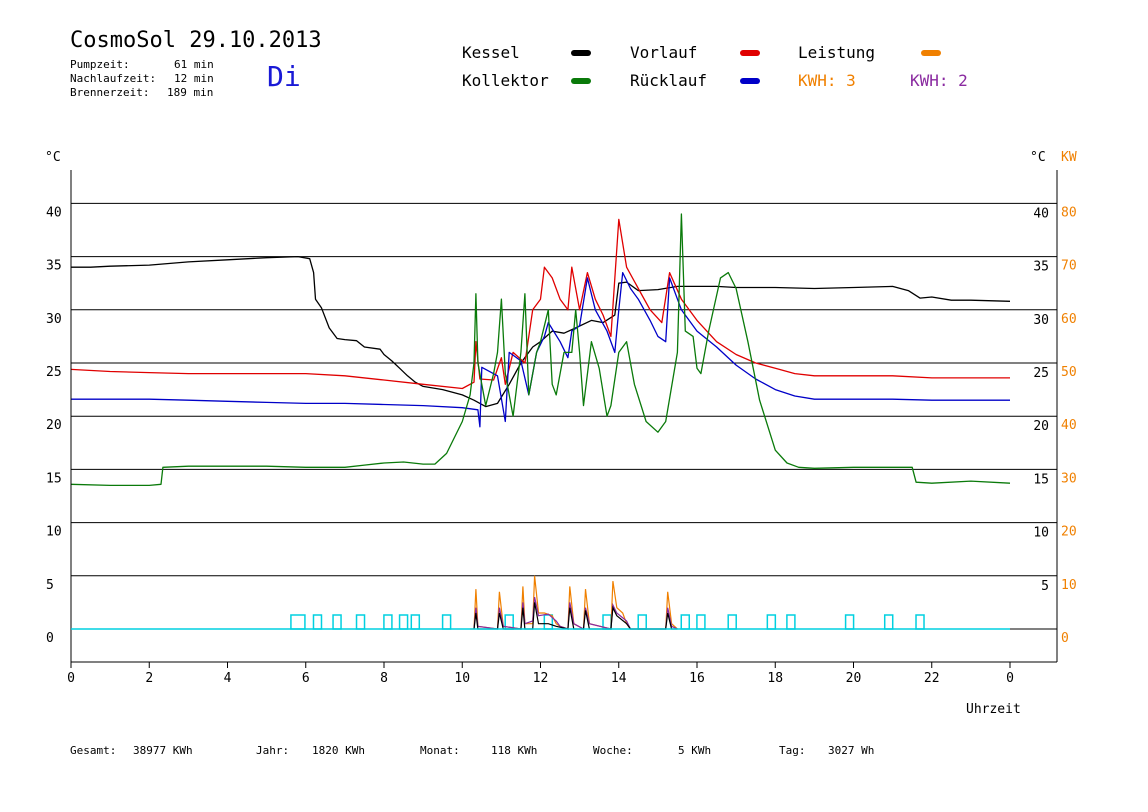 This screenshot has height=812, width=1148. Describe the element at coordinates (851, 750) in the screenshot. I see `footer-tag-value: 3027 Wh` at that location.